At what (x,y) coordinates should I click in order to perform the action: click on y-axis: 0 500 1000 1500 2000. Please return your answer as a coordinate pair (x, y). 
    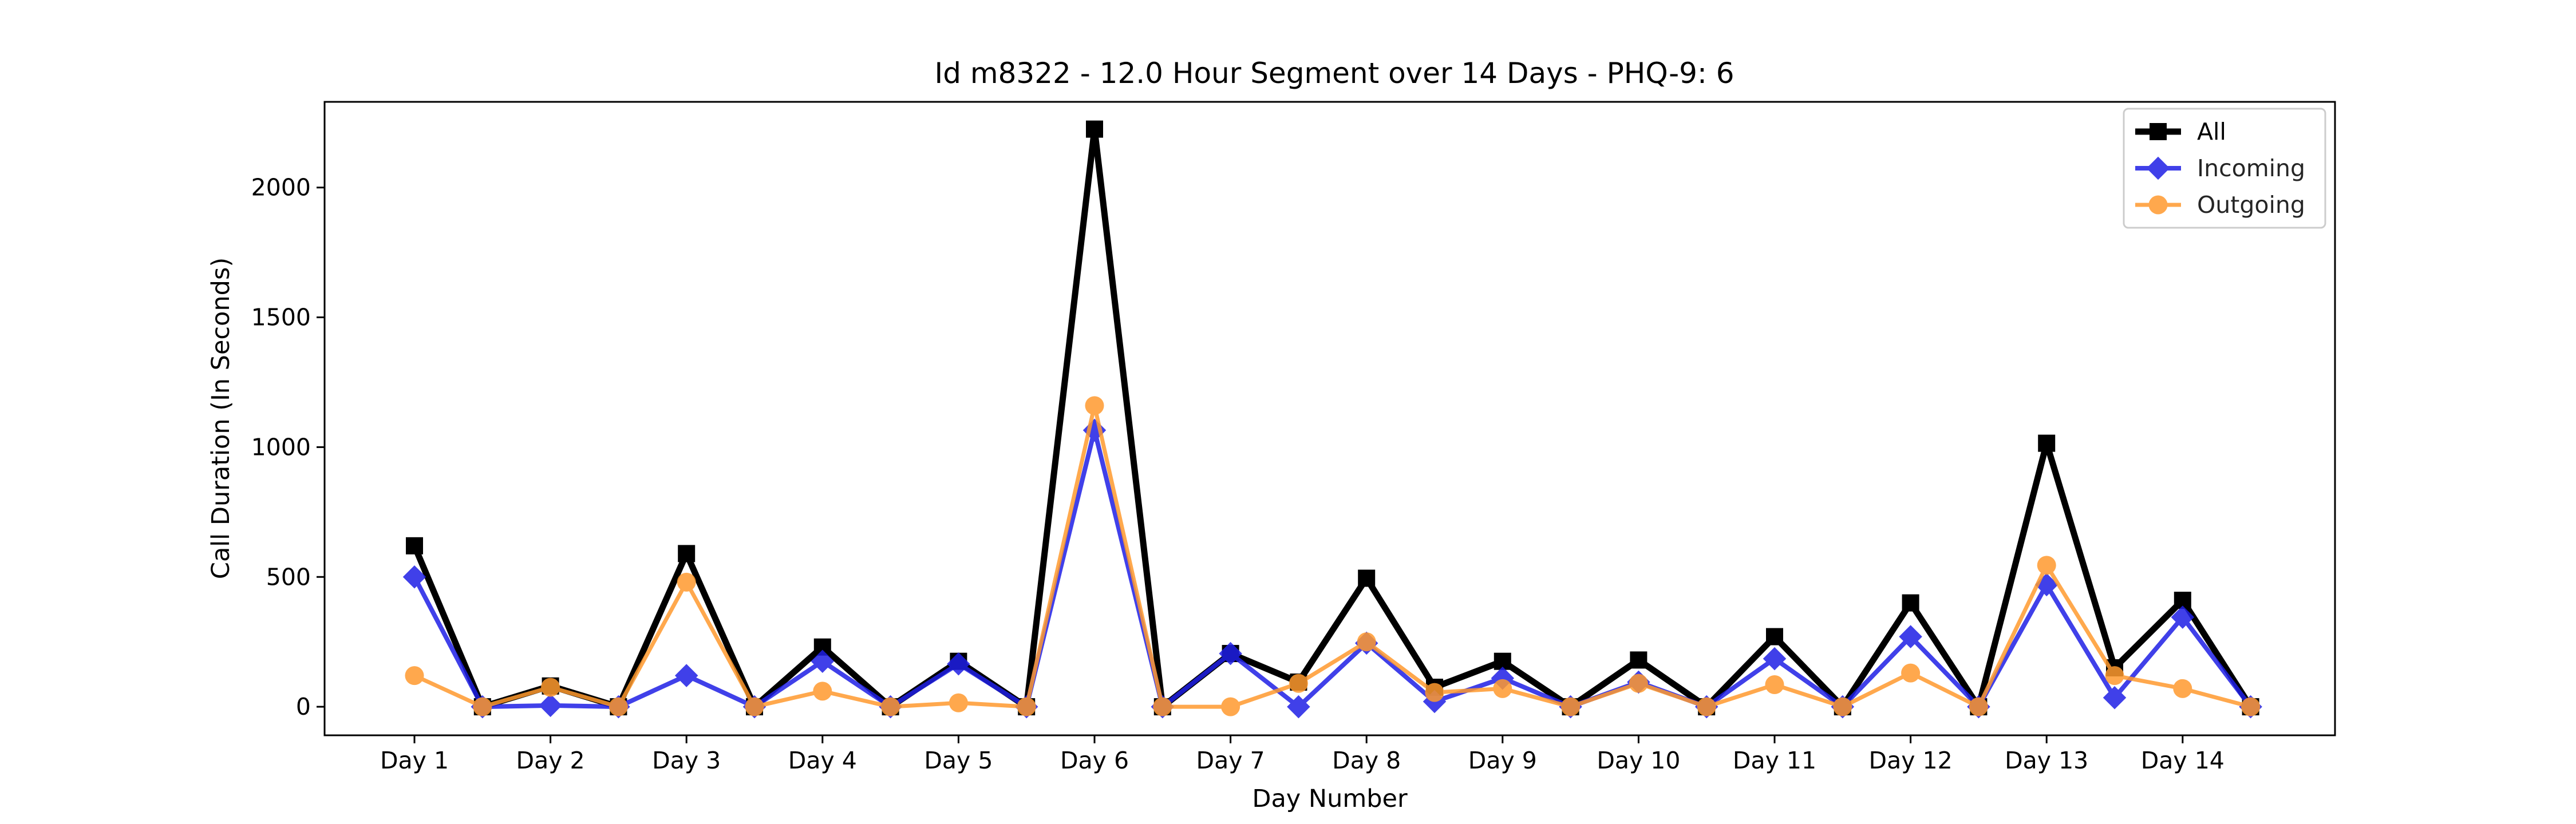
    Looking at the image, I should click on (288, 447).